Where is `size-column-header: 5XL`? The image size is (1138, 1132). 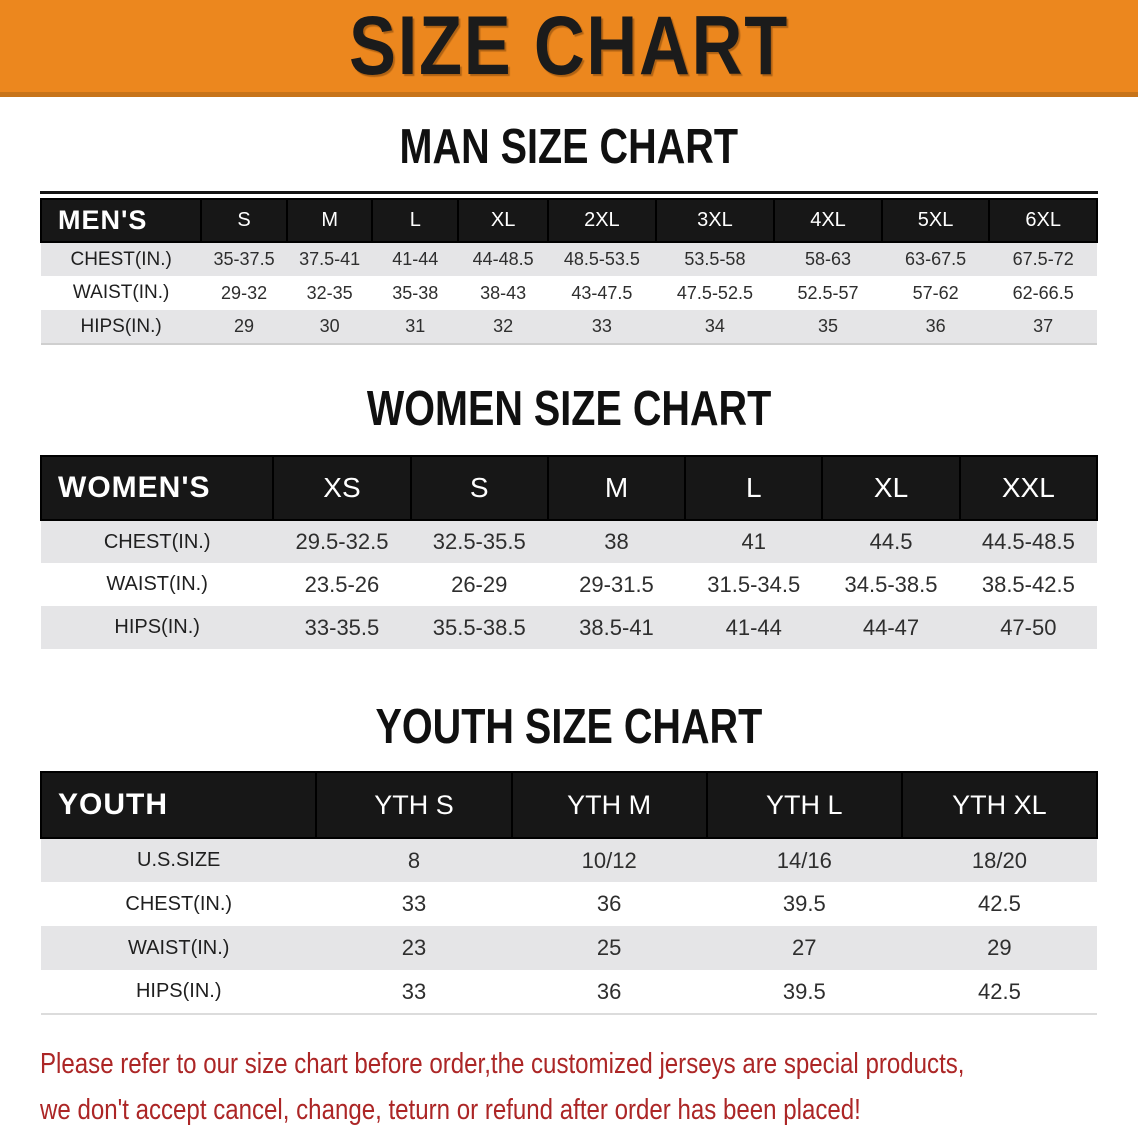
size-column-header: 5XL is located at coordinates (935, 220).